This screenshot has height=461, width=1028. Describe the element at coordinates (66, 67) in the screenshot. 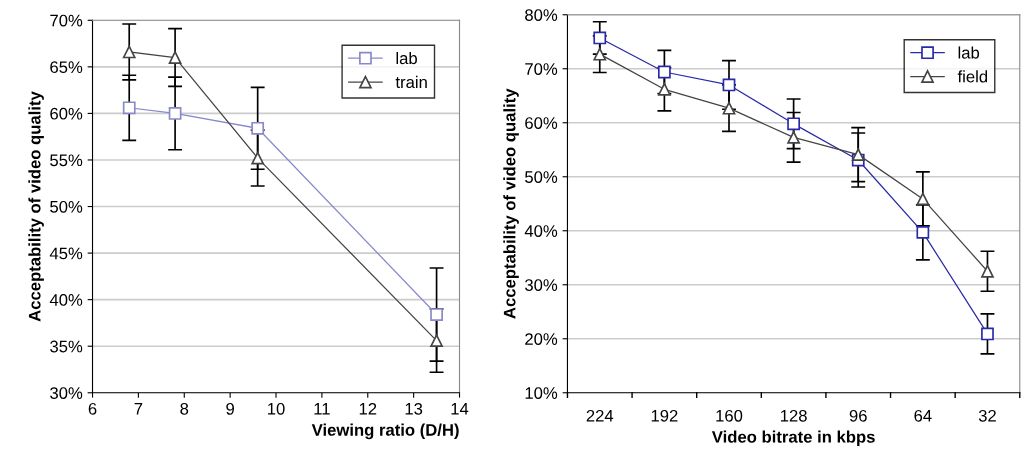

I see `y-tick-label: 65%` at that location.